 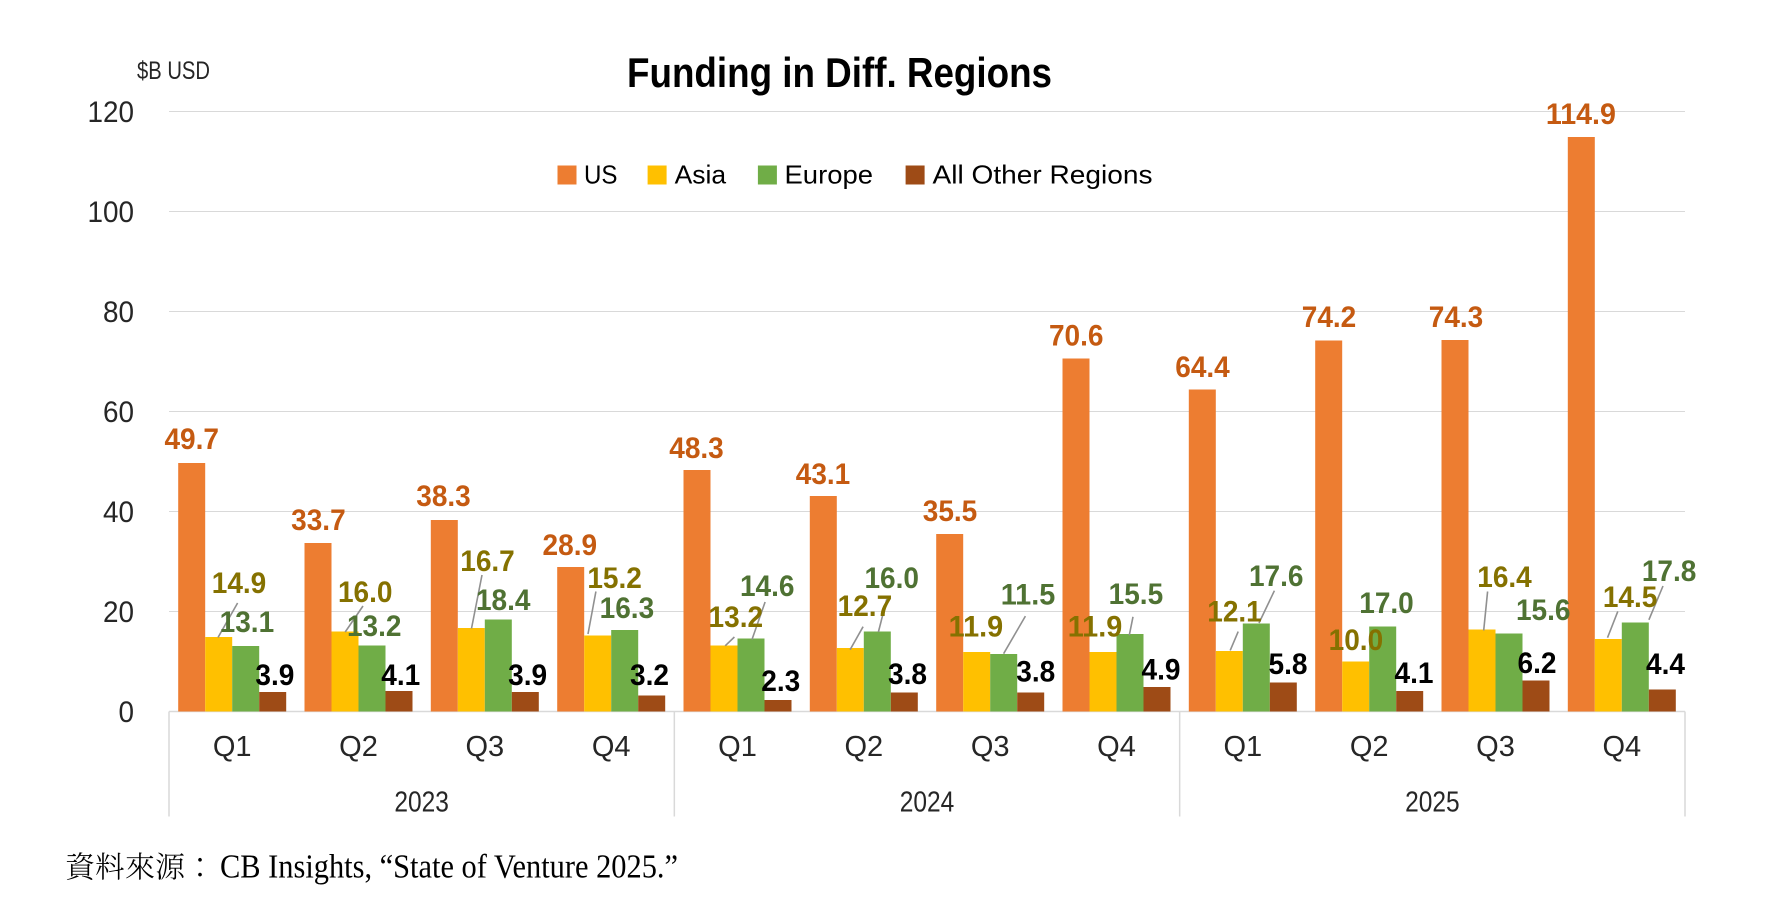 I want to click on svg-text:CB Insights, “State of Venture: CB Insights, “State of Venture 2025.”, so click(x=449, y=867).